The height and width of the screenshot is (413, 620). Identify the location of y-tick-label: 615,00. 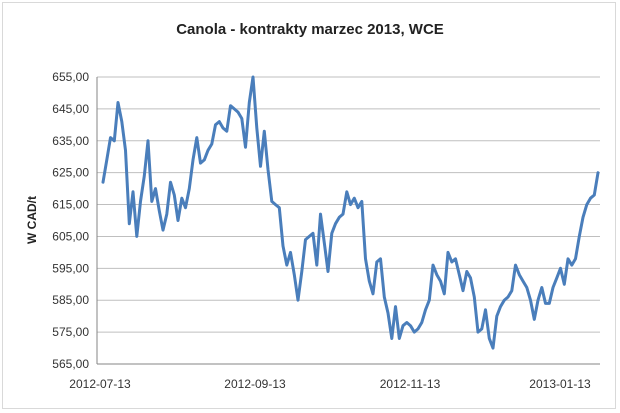
(70, 205).